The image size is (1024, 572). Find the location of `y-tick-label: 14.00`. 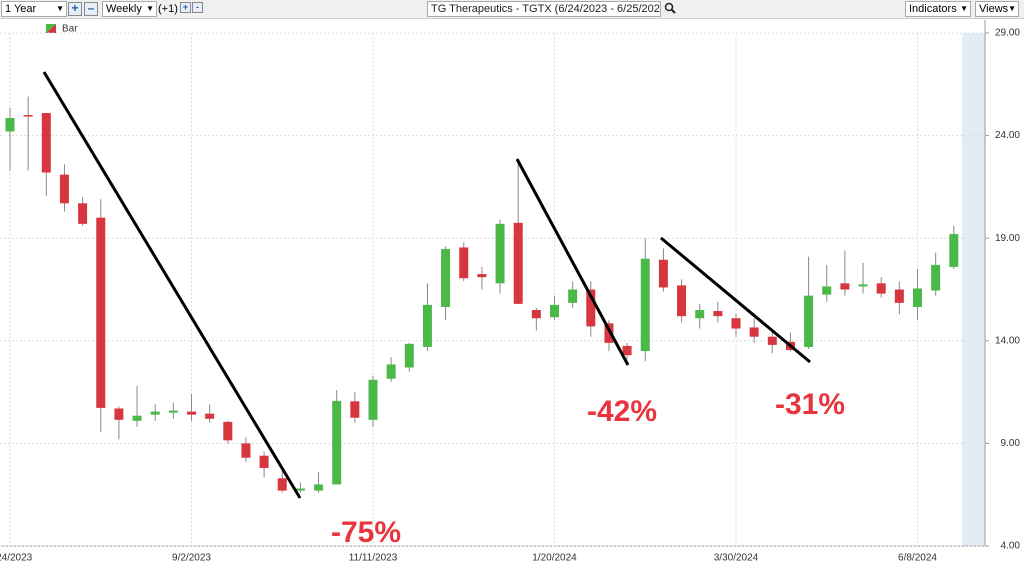

y-tick-label: 14.00 is located at coordinates (1007, 340).